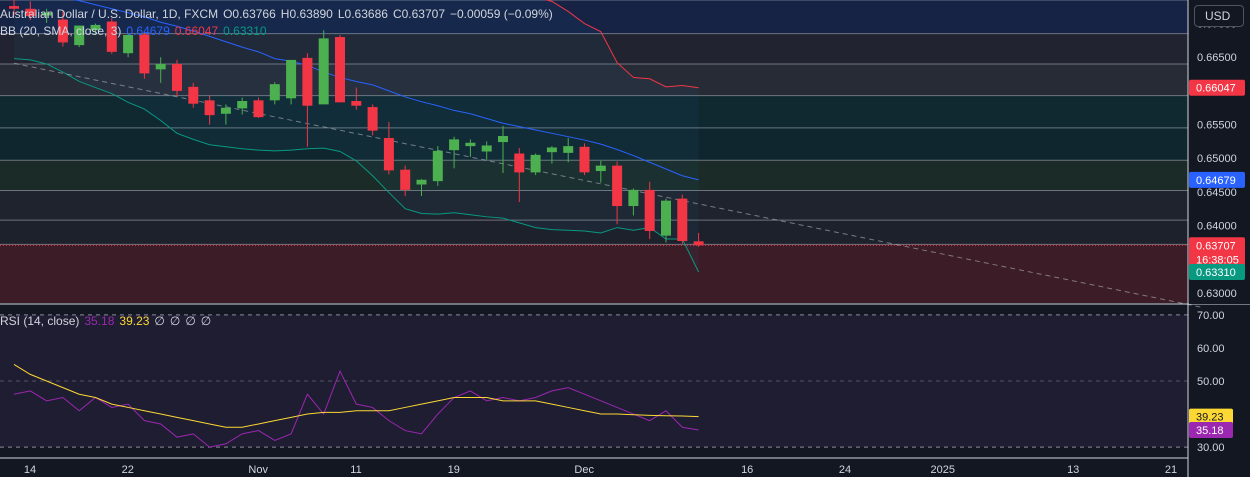 The height and width of the screenshot is (477, 1250). Describe the element at coordinates (1217, 159) in the screenshot. I see `price-tick-label: 0.65000` at that location.